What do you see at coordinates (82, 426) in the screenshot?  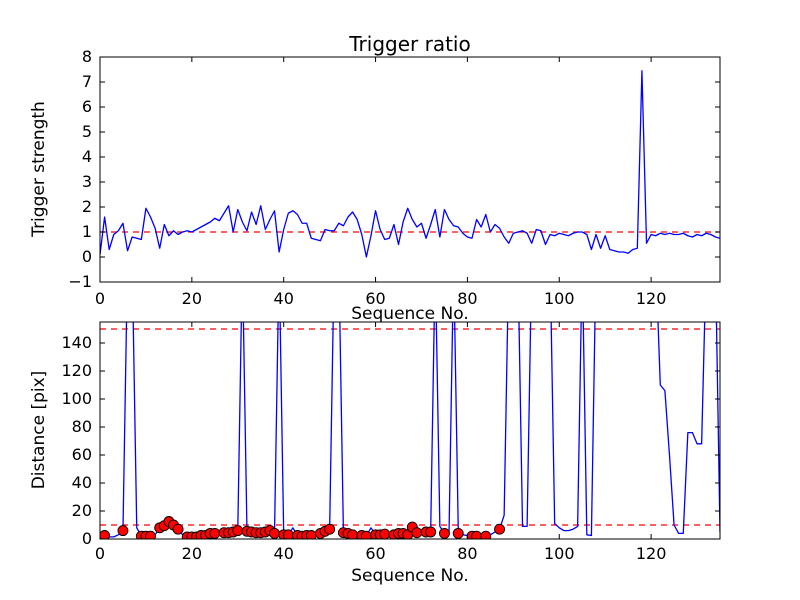 I see `y-tick-label: 80` at bounding box center [82, 426].